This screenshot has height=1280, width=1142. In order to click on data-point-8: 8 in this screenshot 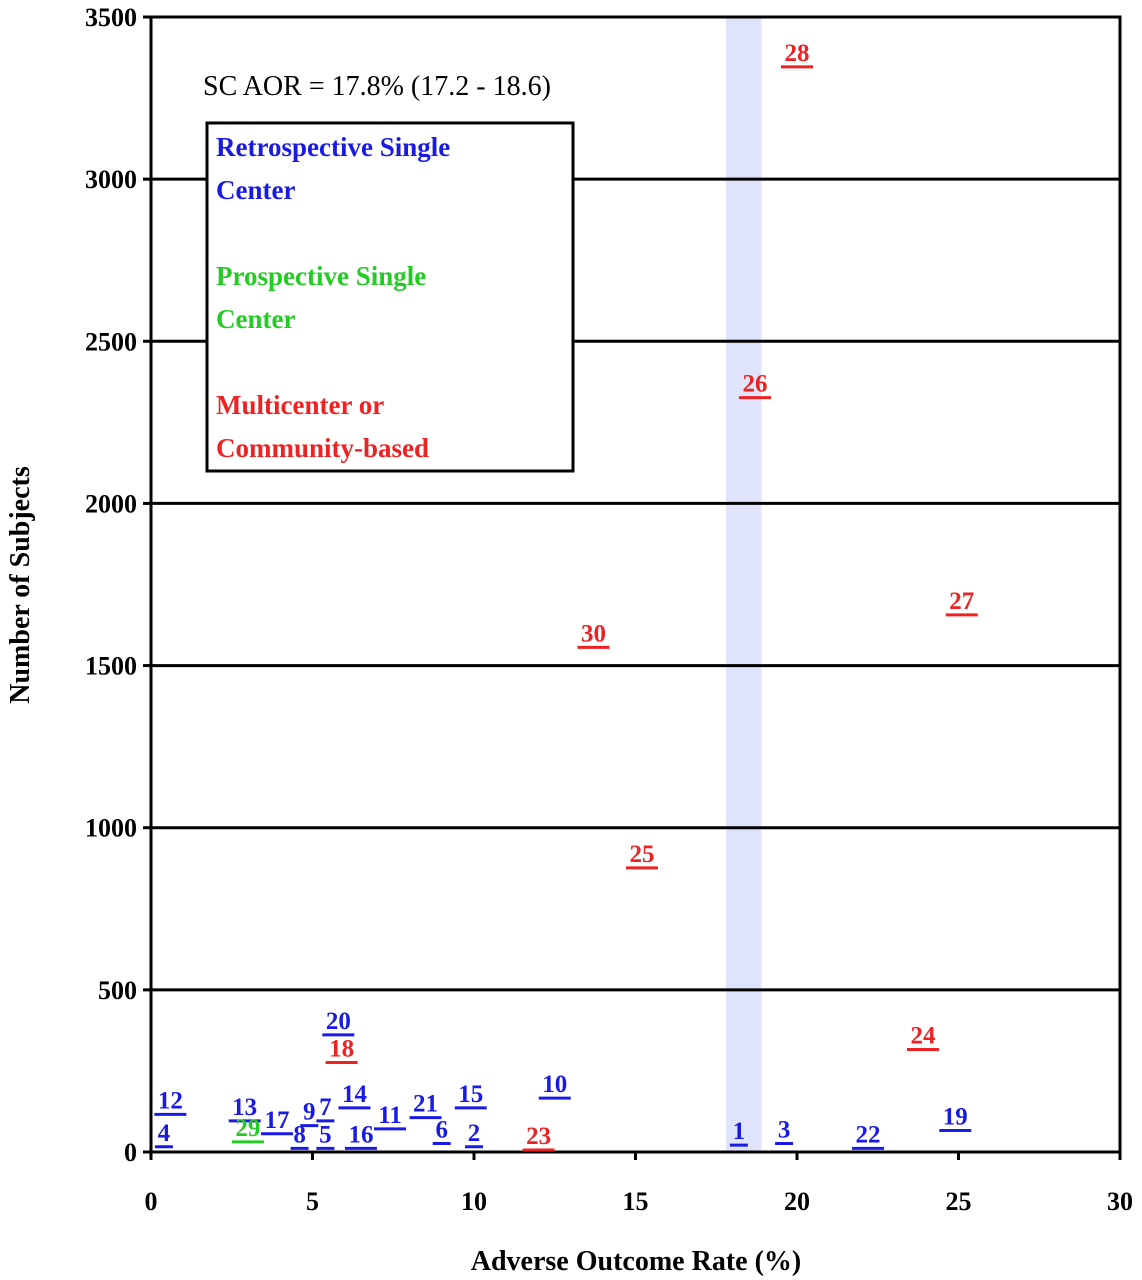, I will do `click(299, 1135)`.